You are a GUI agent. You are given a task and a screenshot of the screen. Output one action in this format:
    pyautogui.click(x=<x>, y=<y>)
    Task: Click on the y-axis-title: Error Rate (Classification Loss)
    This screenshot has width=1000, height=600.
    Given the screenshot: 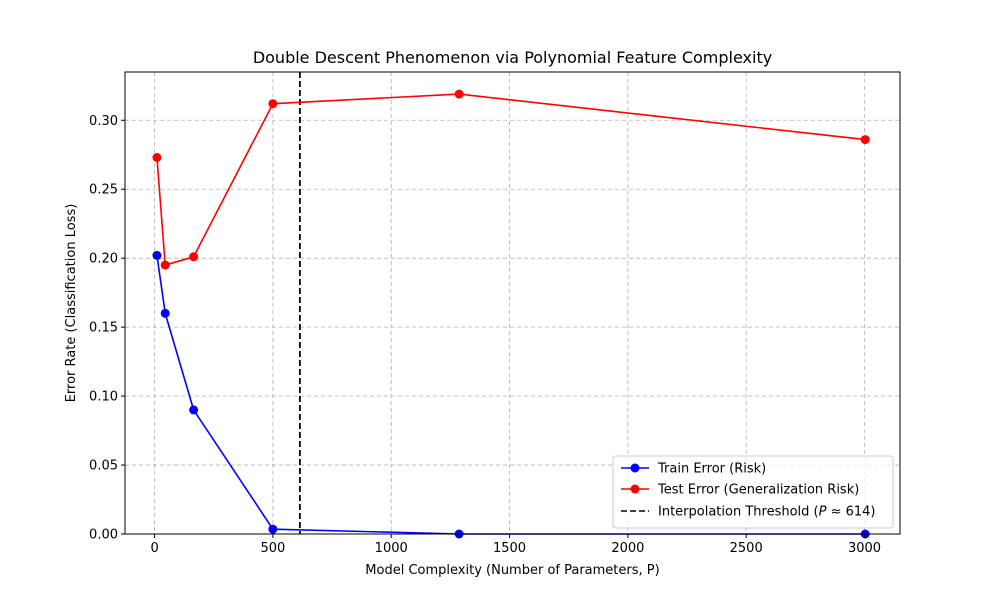 What is the action you would take?
    pyautogui.click(x=71, y=303)
    